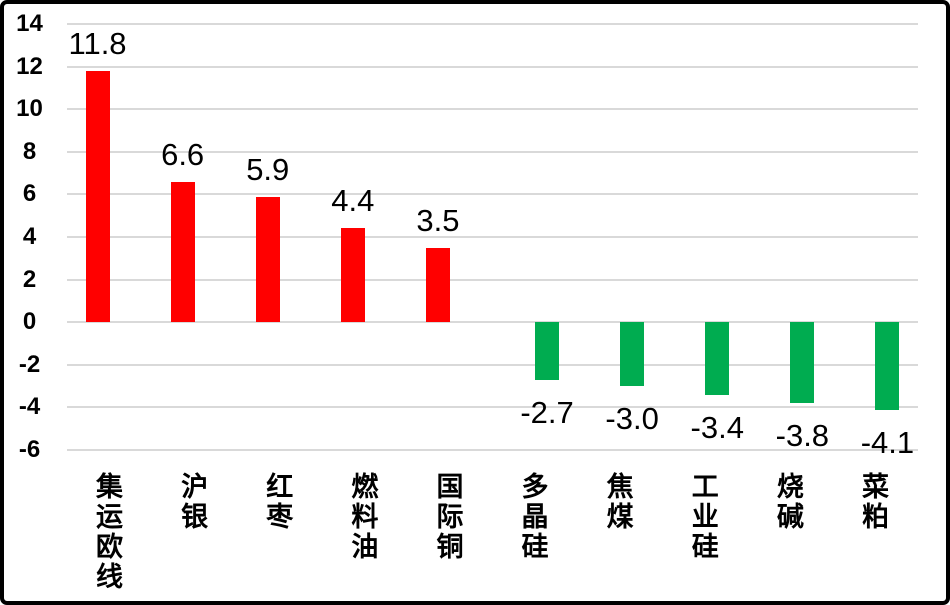 The image size is (950, 605). What do you see at coordinates (802, 436) in the screenshot?
I see `value-label: -3.8` at bounding box center [802, 436].